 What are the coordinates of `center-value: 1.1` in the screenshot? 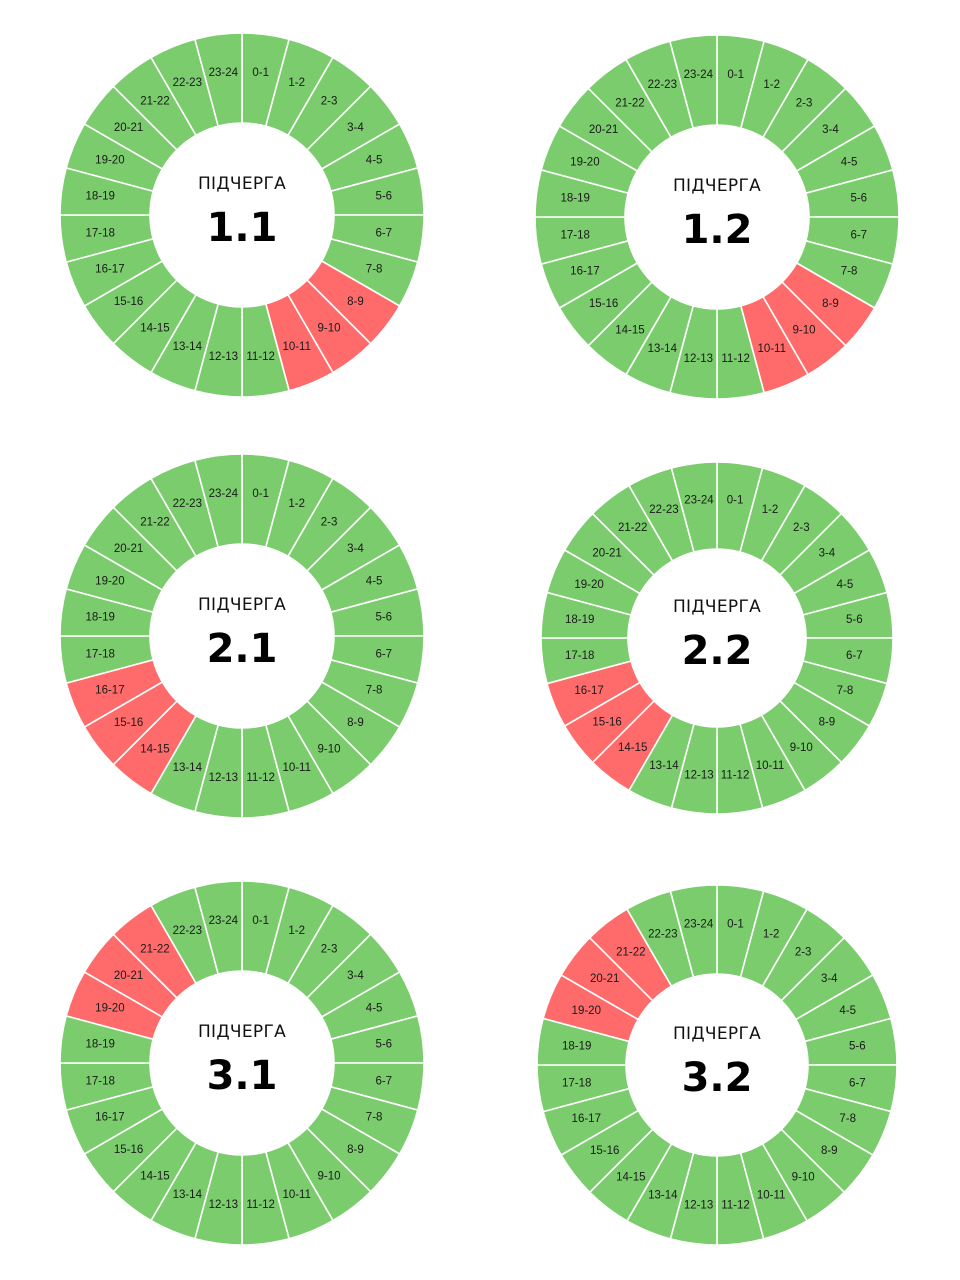 It's located at (242, 228).